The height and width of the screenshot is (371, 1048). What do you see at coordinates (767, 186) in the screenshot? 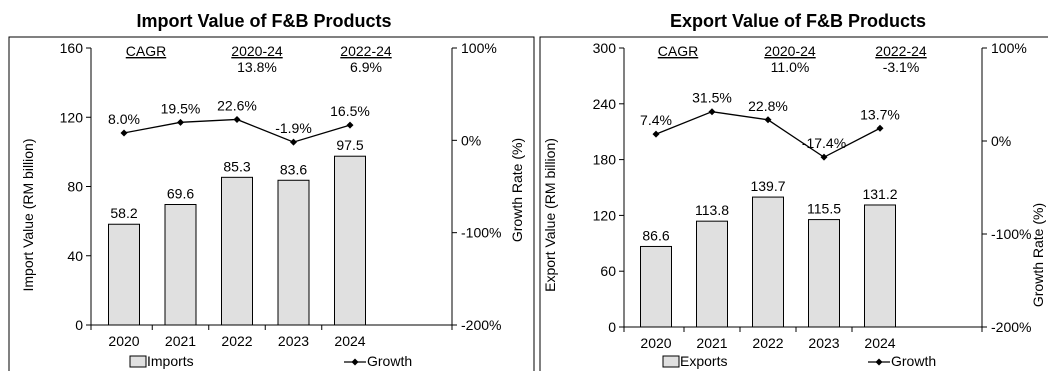
I see `export-bar-label: 139.7` at bounding box center [767, 186].